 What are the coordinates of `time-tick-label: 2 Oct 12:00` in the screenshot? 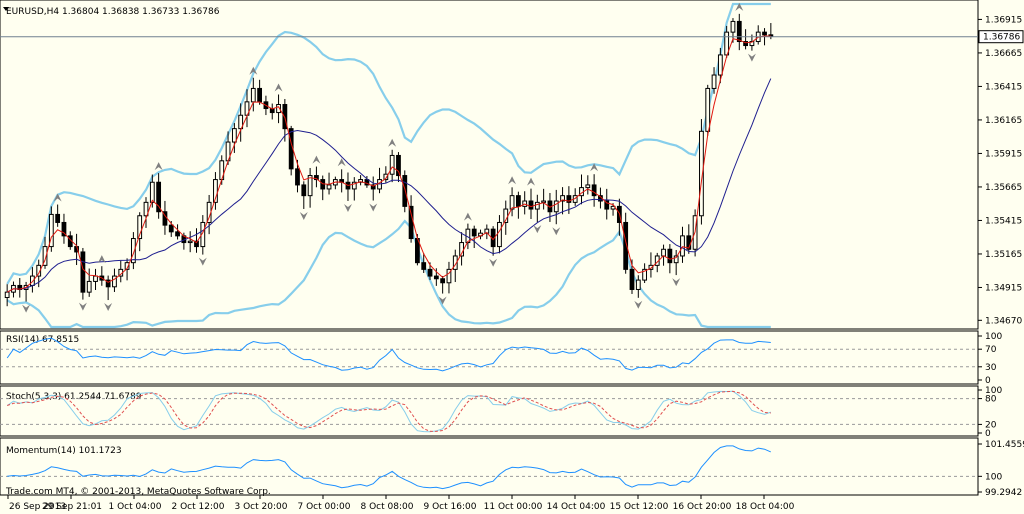 It's located at (198, 507).